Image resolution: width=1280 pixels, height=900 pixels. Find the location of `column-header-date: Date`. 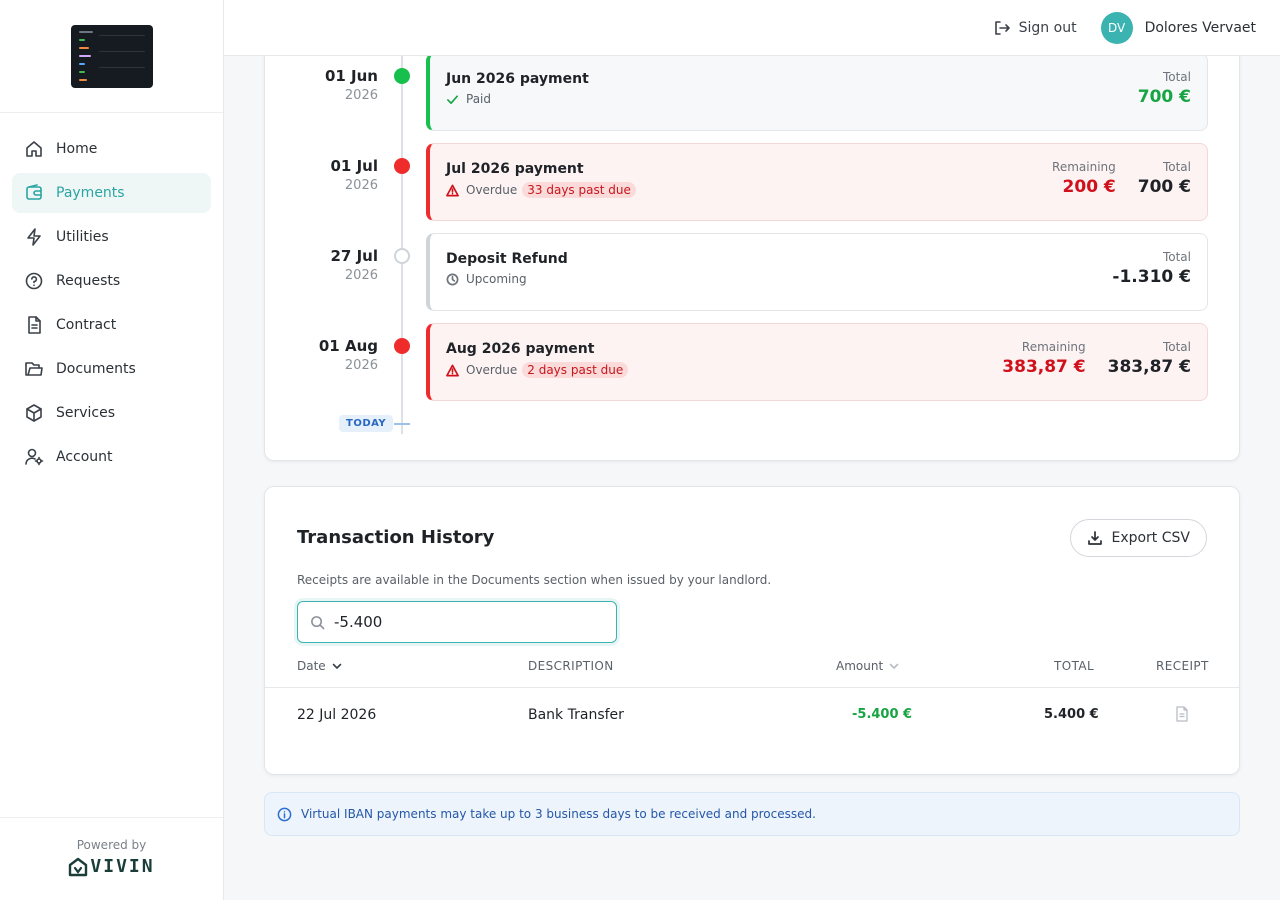

column-header-date: Date is located at coordinates (320, 666).